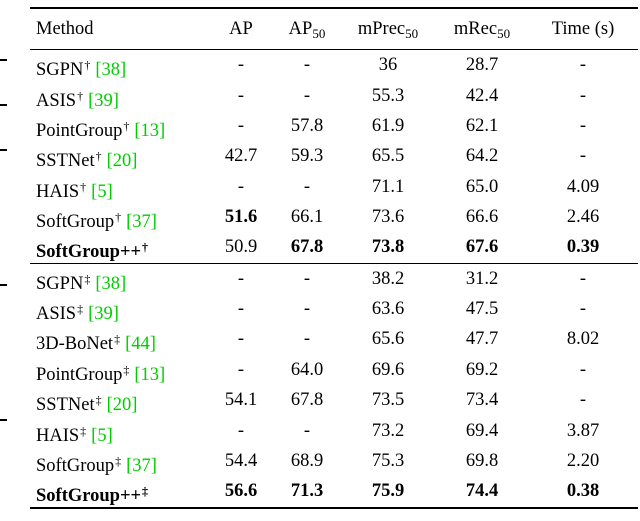 Image resolution: width=640 pixels, height=521 pixels. Describe the element at coordinates (482, 95) in the screenshot. I see `metric-value: 42.4` at that location.